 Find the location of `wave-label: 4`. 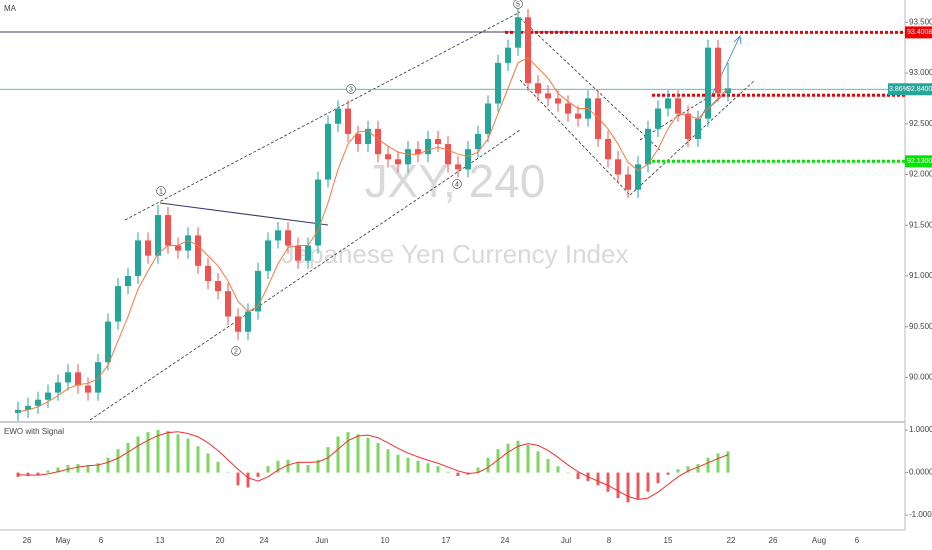

wave-label: 4 is located at coordinates (457, 184).